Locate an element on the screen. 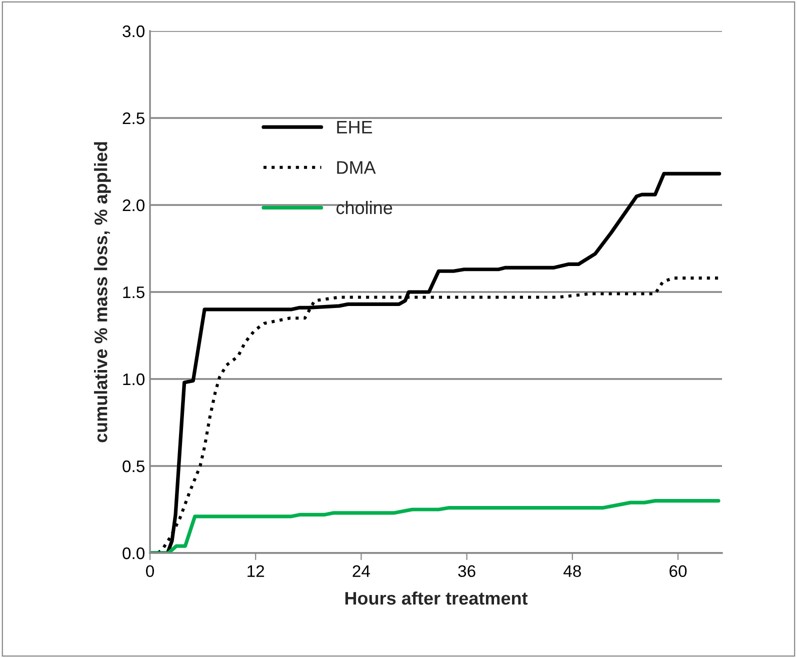 Image resolution: width=797 pixels, height=658 pixels. y-tick-label: 3.0 is located at coordinates (133, 31).